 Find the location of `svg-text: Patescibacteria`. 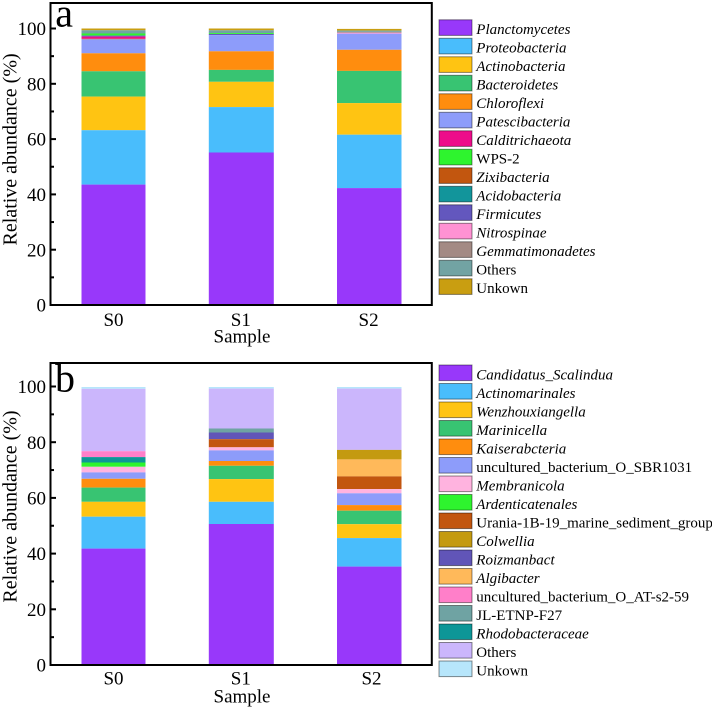

svg-text: Patescibacteria is located at coordinates (522, 123).